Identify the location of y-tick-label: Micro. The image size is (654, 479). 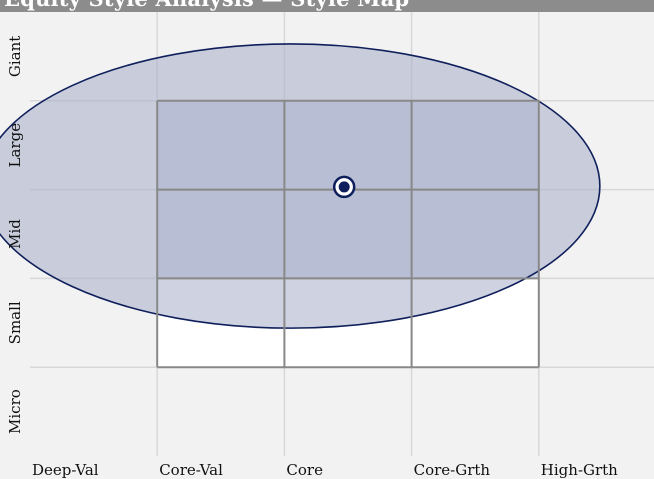
(15, 411).